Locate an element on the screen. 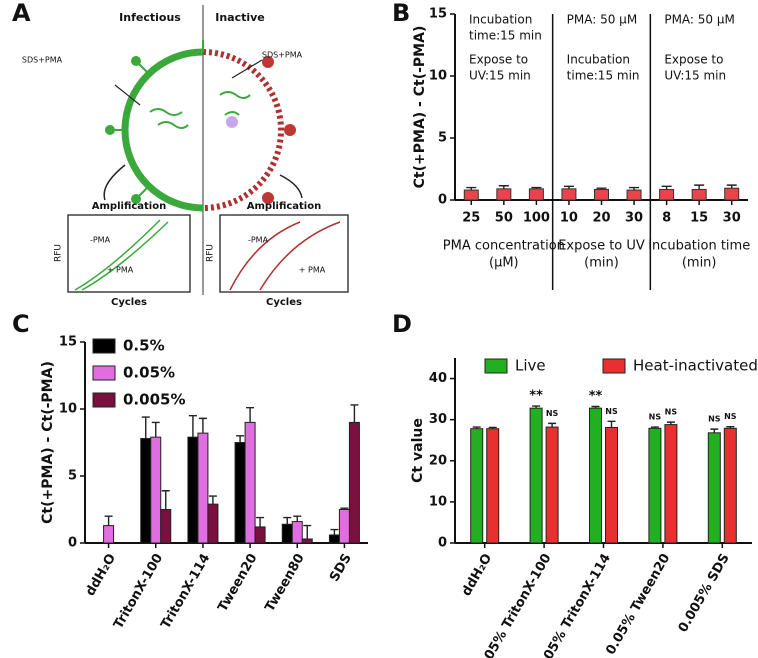 The height and width of the screenshot is (658, 758). x-tick-label: ddH₂O is located at coordinates (101, 575).